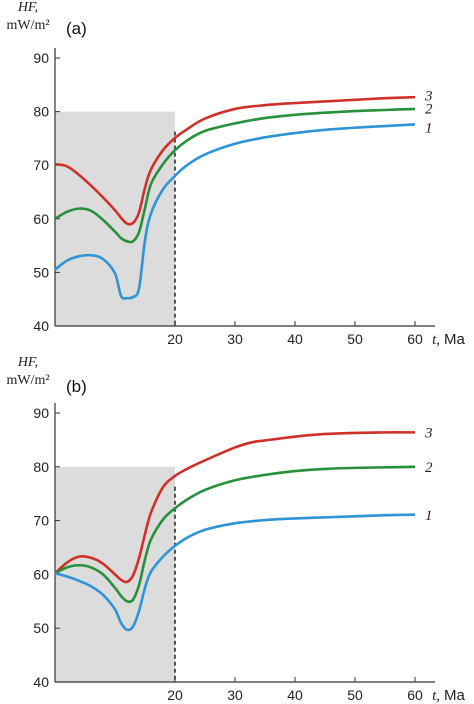  What do you see at coordinates (76, 28) in the screenshot?
I see `panel-label: (a)` at bounding box center [76, 28].